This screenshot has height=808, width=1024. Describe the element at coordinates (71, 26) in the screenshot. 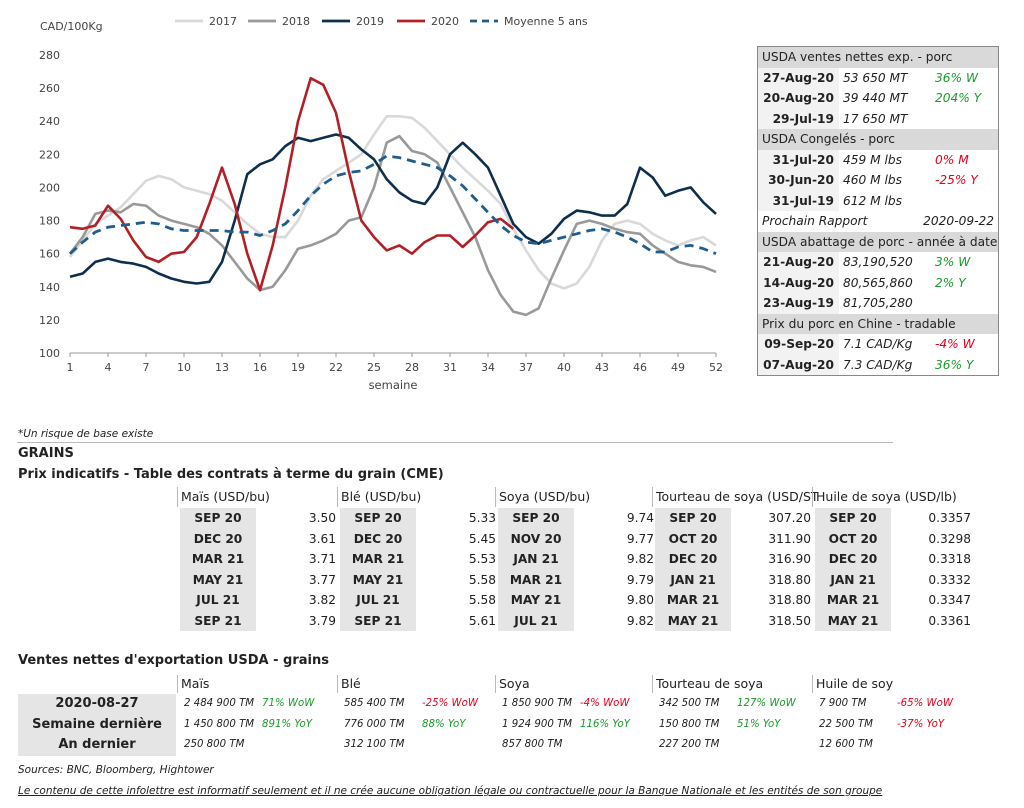

I see `y-axis-label: CAD/100Kg` at that location.